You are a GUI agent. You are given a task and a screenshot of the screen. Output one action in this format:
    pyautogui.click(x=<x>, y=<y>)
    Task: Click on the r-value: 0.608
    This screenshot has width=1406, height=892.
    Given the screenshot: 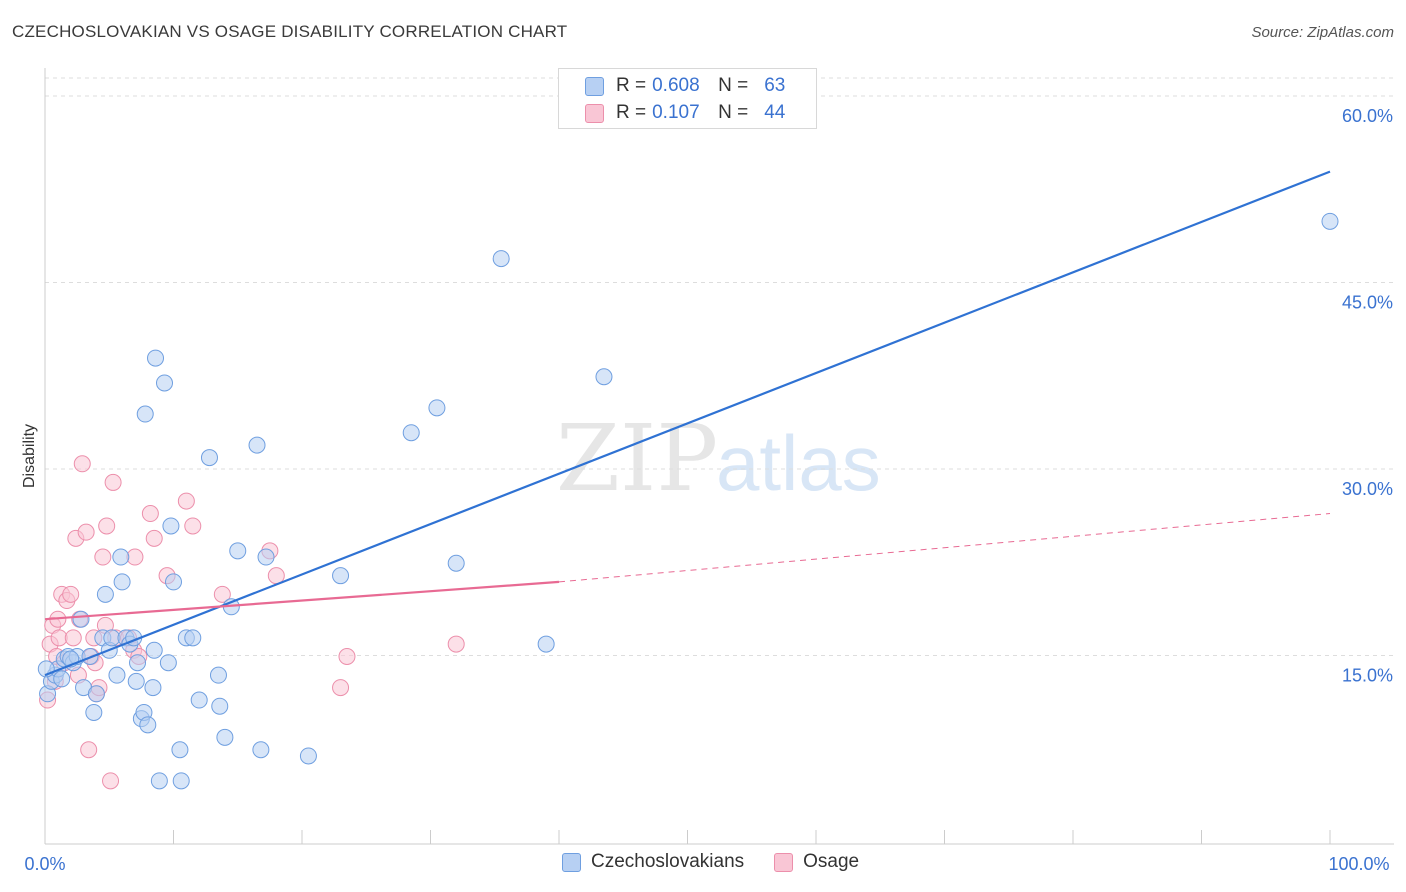 What is the action you would take?
    pyautogui.click(x=676, y=85)
    